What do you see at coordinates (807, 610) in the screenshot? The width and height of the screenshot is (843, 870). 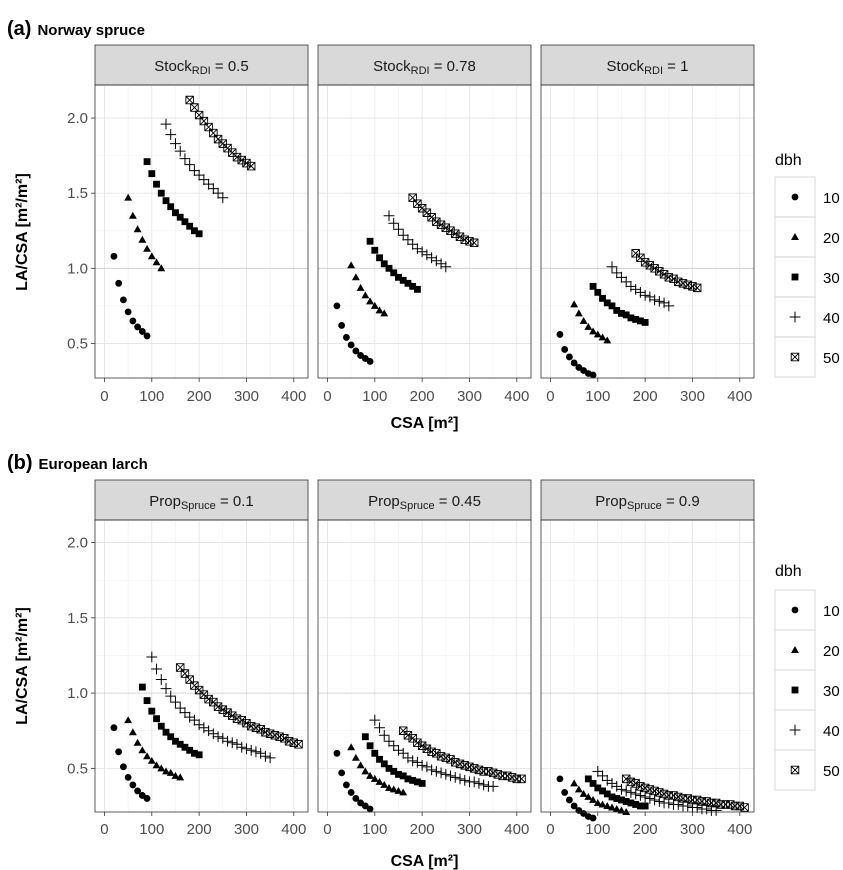 I see `legend-entry: 10` at bounding box center [807, 610].